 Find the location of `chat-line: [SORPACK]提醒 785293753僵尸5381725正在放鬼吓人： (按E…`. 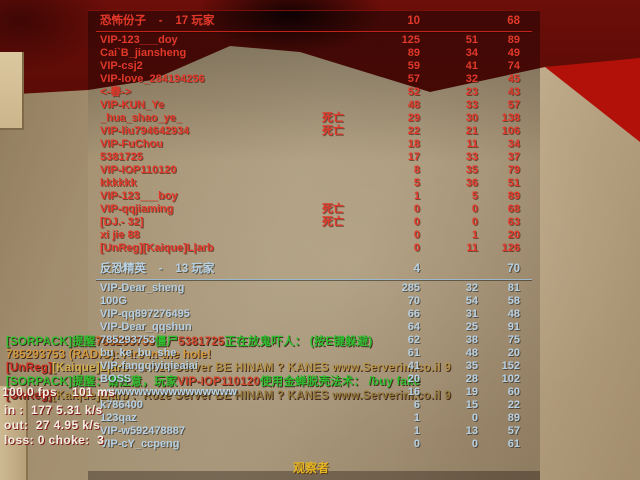

chat-line: [SORPACK]提醒 785293753僵尸5381725正在放鬼吓人： (按E… is located at coordinates (189, 342).